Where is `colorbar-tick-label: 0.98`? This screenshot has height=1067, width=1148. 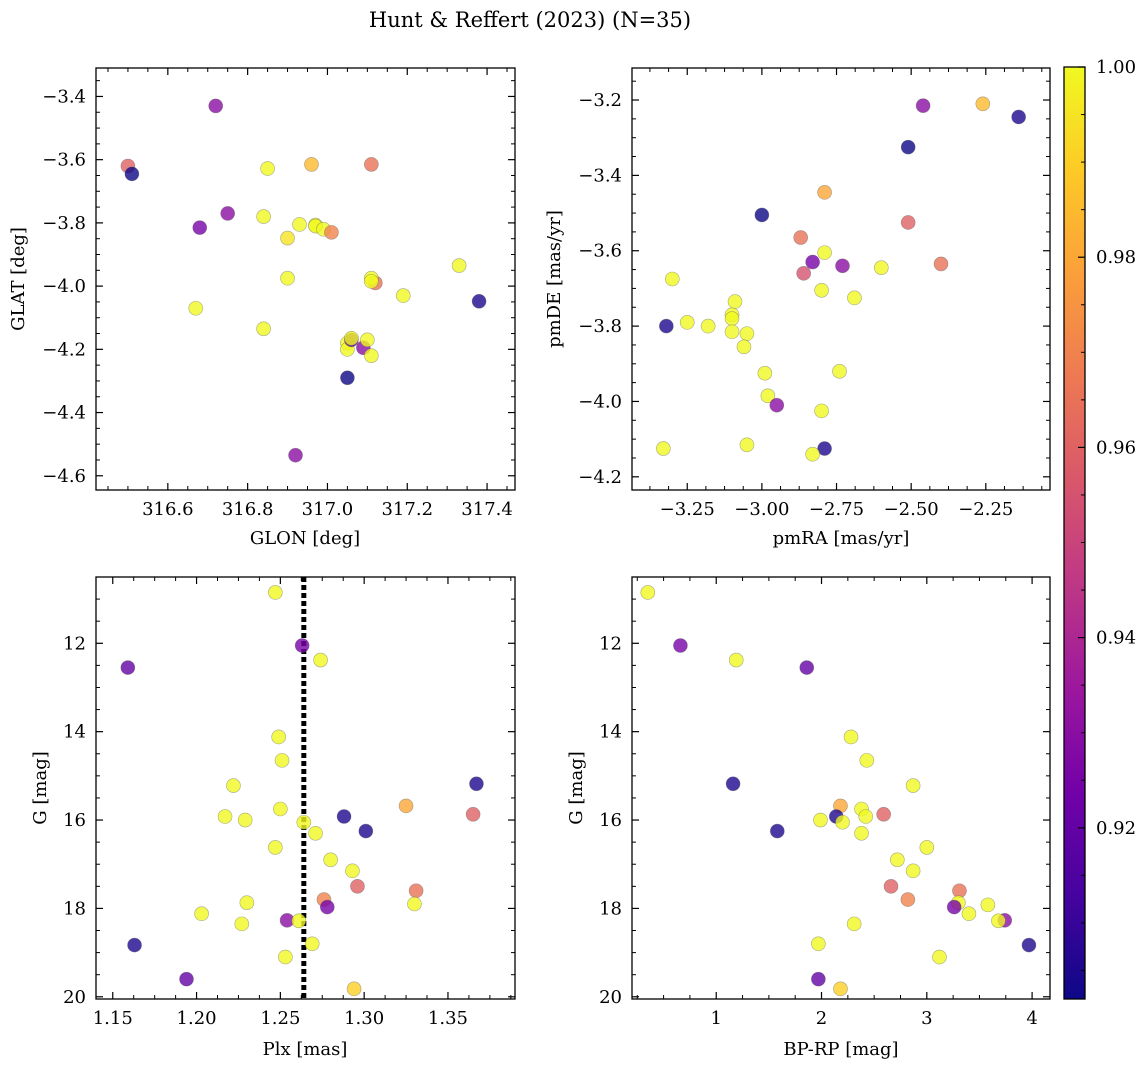
colorbar-tick-label: 0.98 is located at coordinates (1116, 257).